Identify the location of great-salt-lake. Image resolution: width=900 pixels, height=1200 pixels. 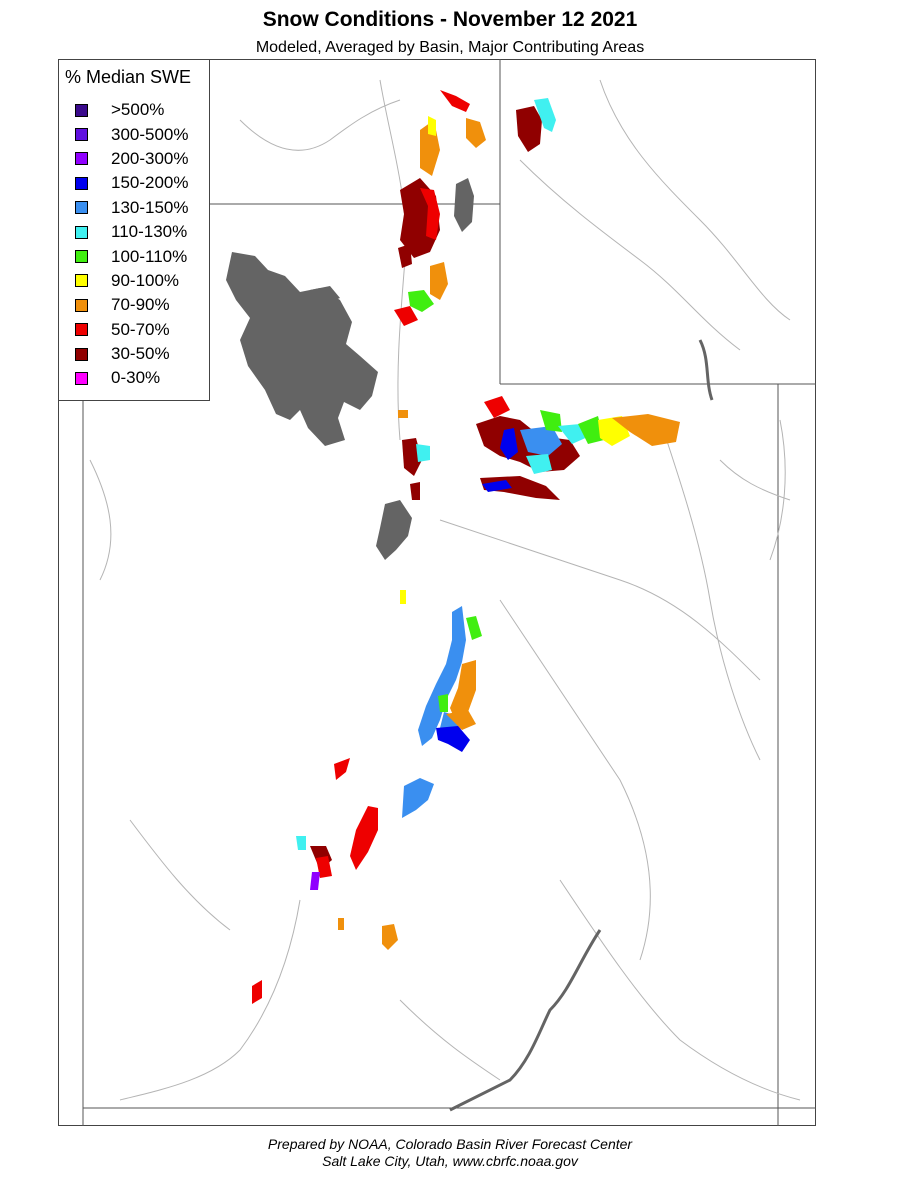
(302, 349).